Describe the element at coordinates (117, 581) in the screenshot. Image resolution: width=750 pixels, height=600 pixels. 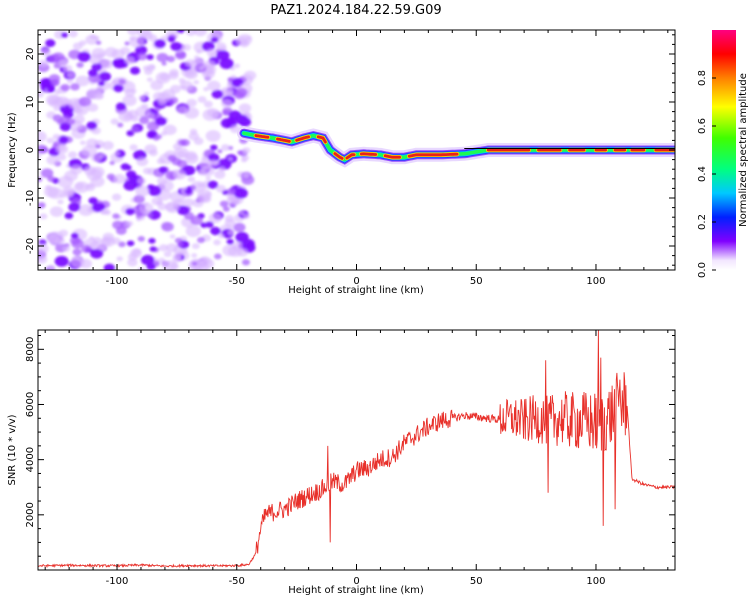
I see `snr-x-tick-label: -100` at that location.